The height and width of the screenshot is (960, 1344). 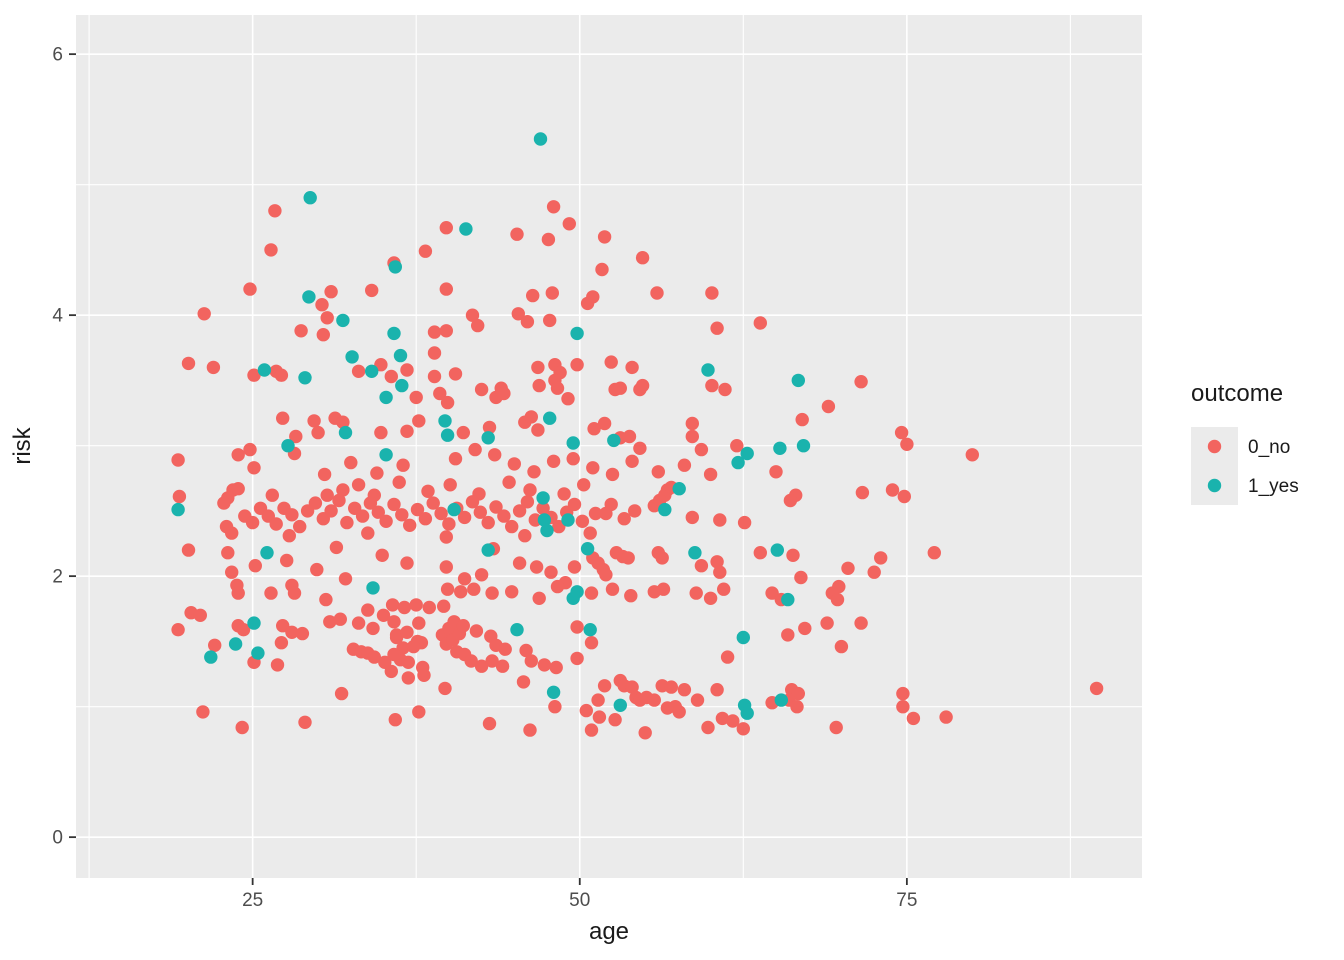 What do you see at coordinates (1214, 485) in the screenshot?
I see `legend-dot-1yes` at bounding box center [1214, 485].